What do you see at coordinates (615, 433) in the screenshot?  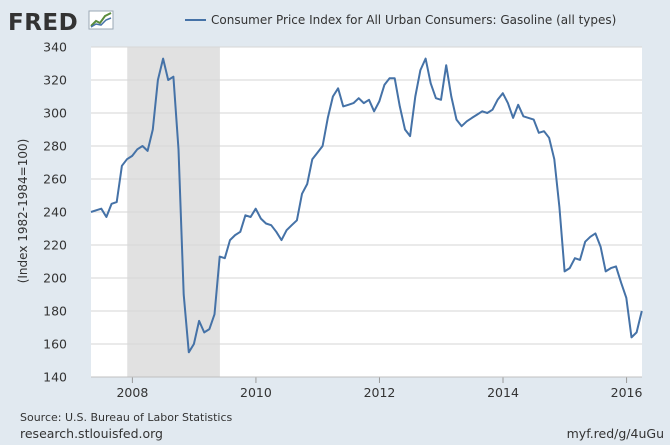 I see `short-link: myf.red/g/4uGu` at bounding box center [615, 433].